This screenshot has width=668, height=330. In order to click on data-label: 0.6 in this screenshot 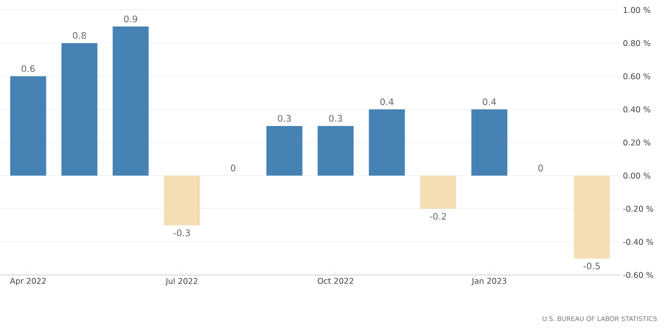, I will do `click(28, 68)`.